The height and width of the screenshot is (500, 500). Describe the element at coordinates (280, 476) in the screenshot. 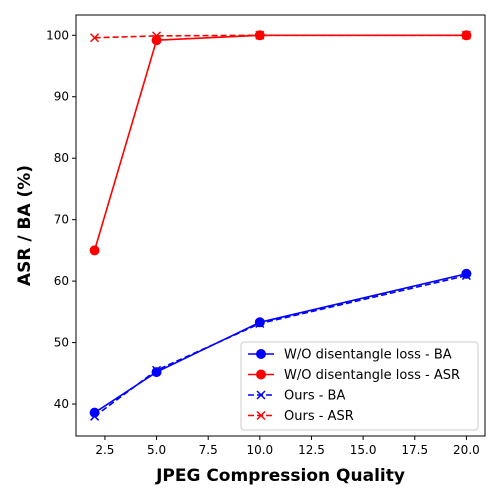

I see `x-axis-title: JPEG Compression Quality` at that location.